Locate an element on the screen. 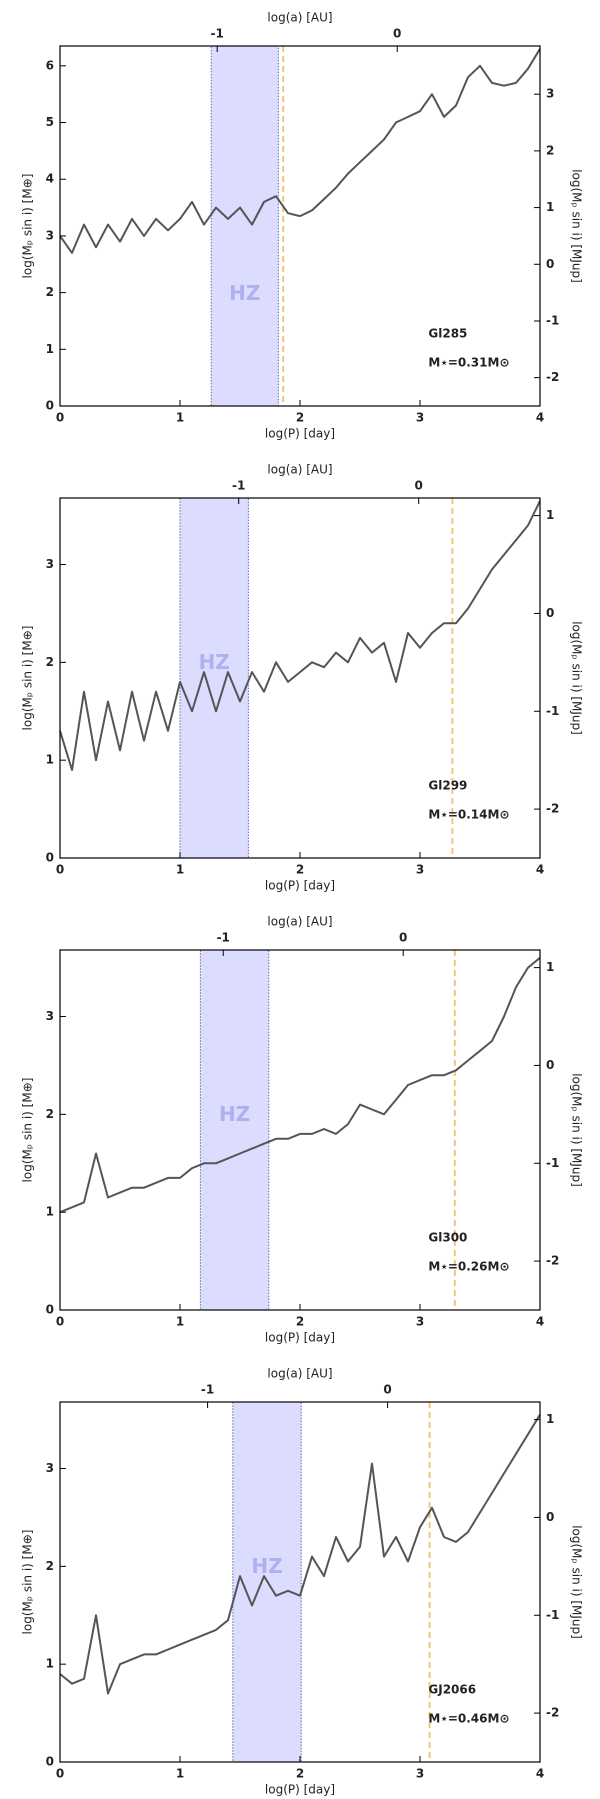 The image size is (600, 1799). star-mass: M⋆=0.31M⊙ is located at coordinates (468, 362).